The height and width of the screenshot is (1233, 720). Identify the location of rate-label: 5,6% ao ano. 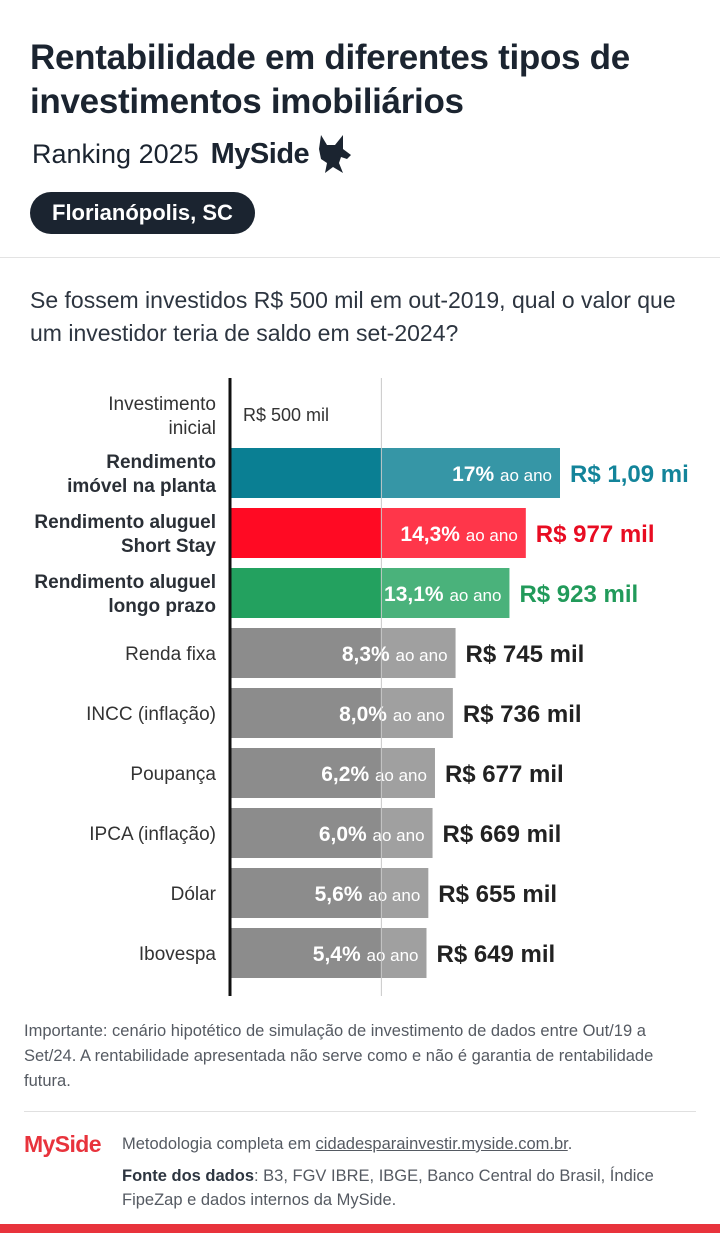
(368, 894).